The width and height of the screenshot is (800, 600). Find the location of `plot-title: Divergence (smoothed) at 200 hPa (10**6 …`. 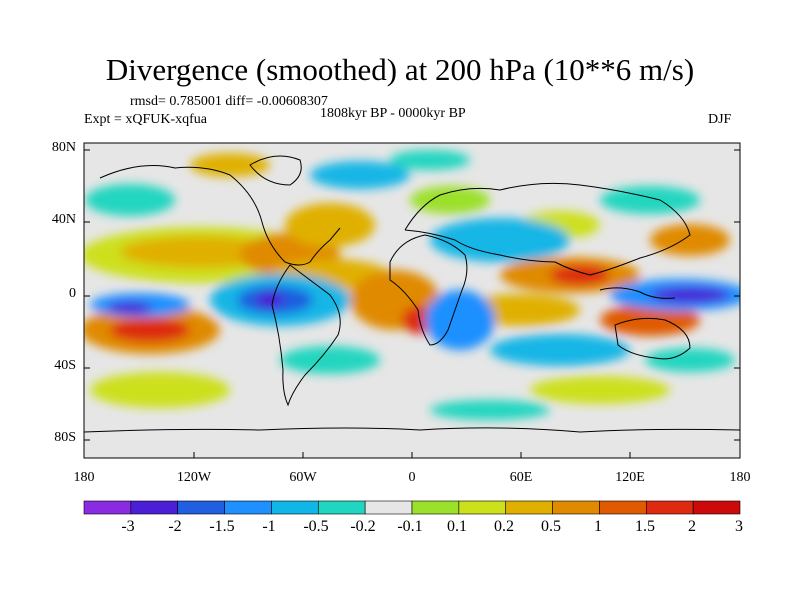

plot-title: Divergence (smoothed) at 200 hPa (10**6 … is located at coordinates (400, 69).